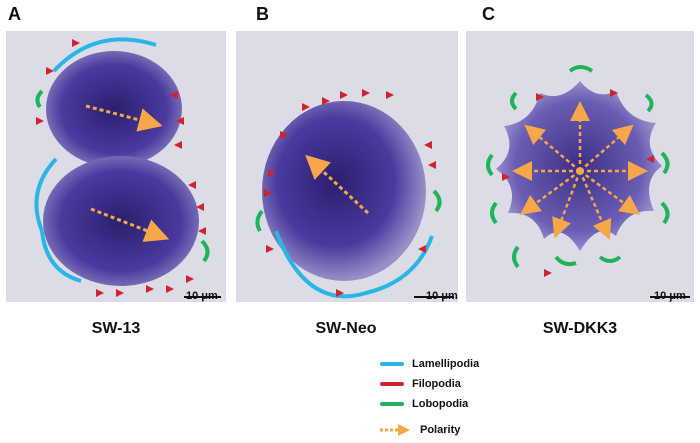 The height and width of the screenshot is (443, 700). What do you see at coordinates (446, 364) in the screenshot?
I see `legend-label: Lamellipodia` at bounding box center [446, 364].